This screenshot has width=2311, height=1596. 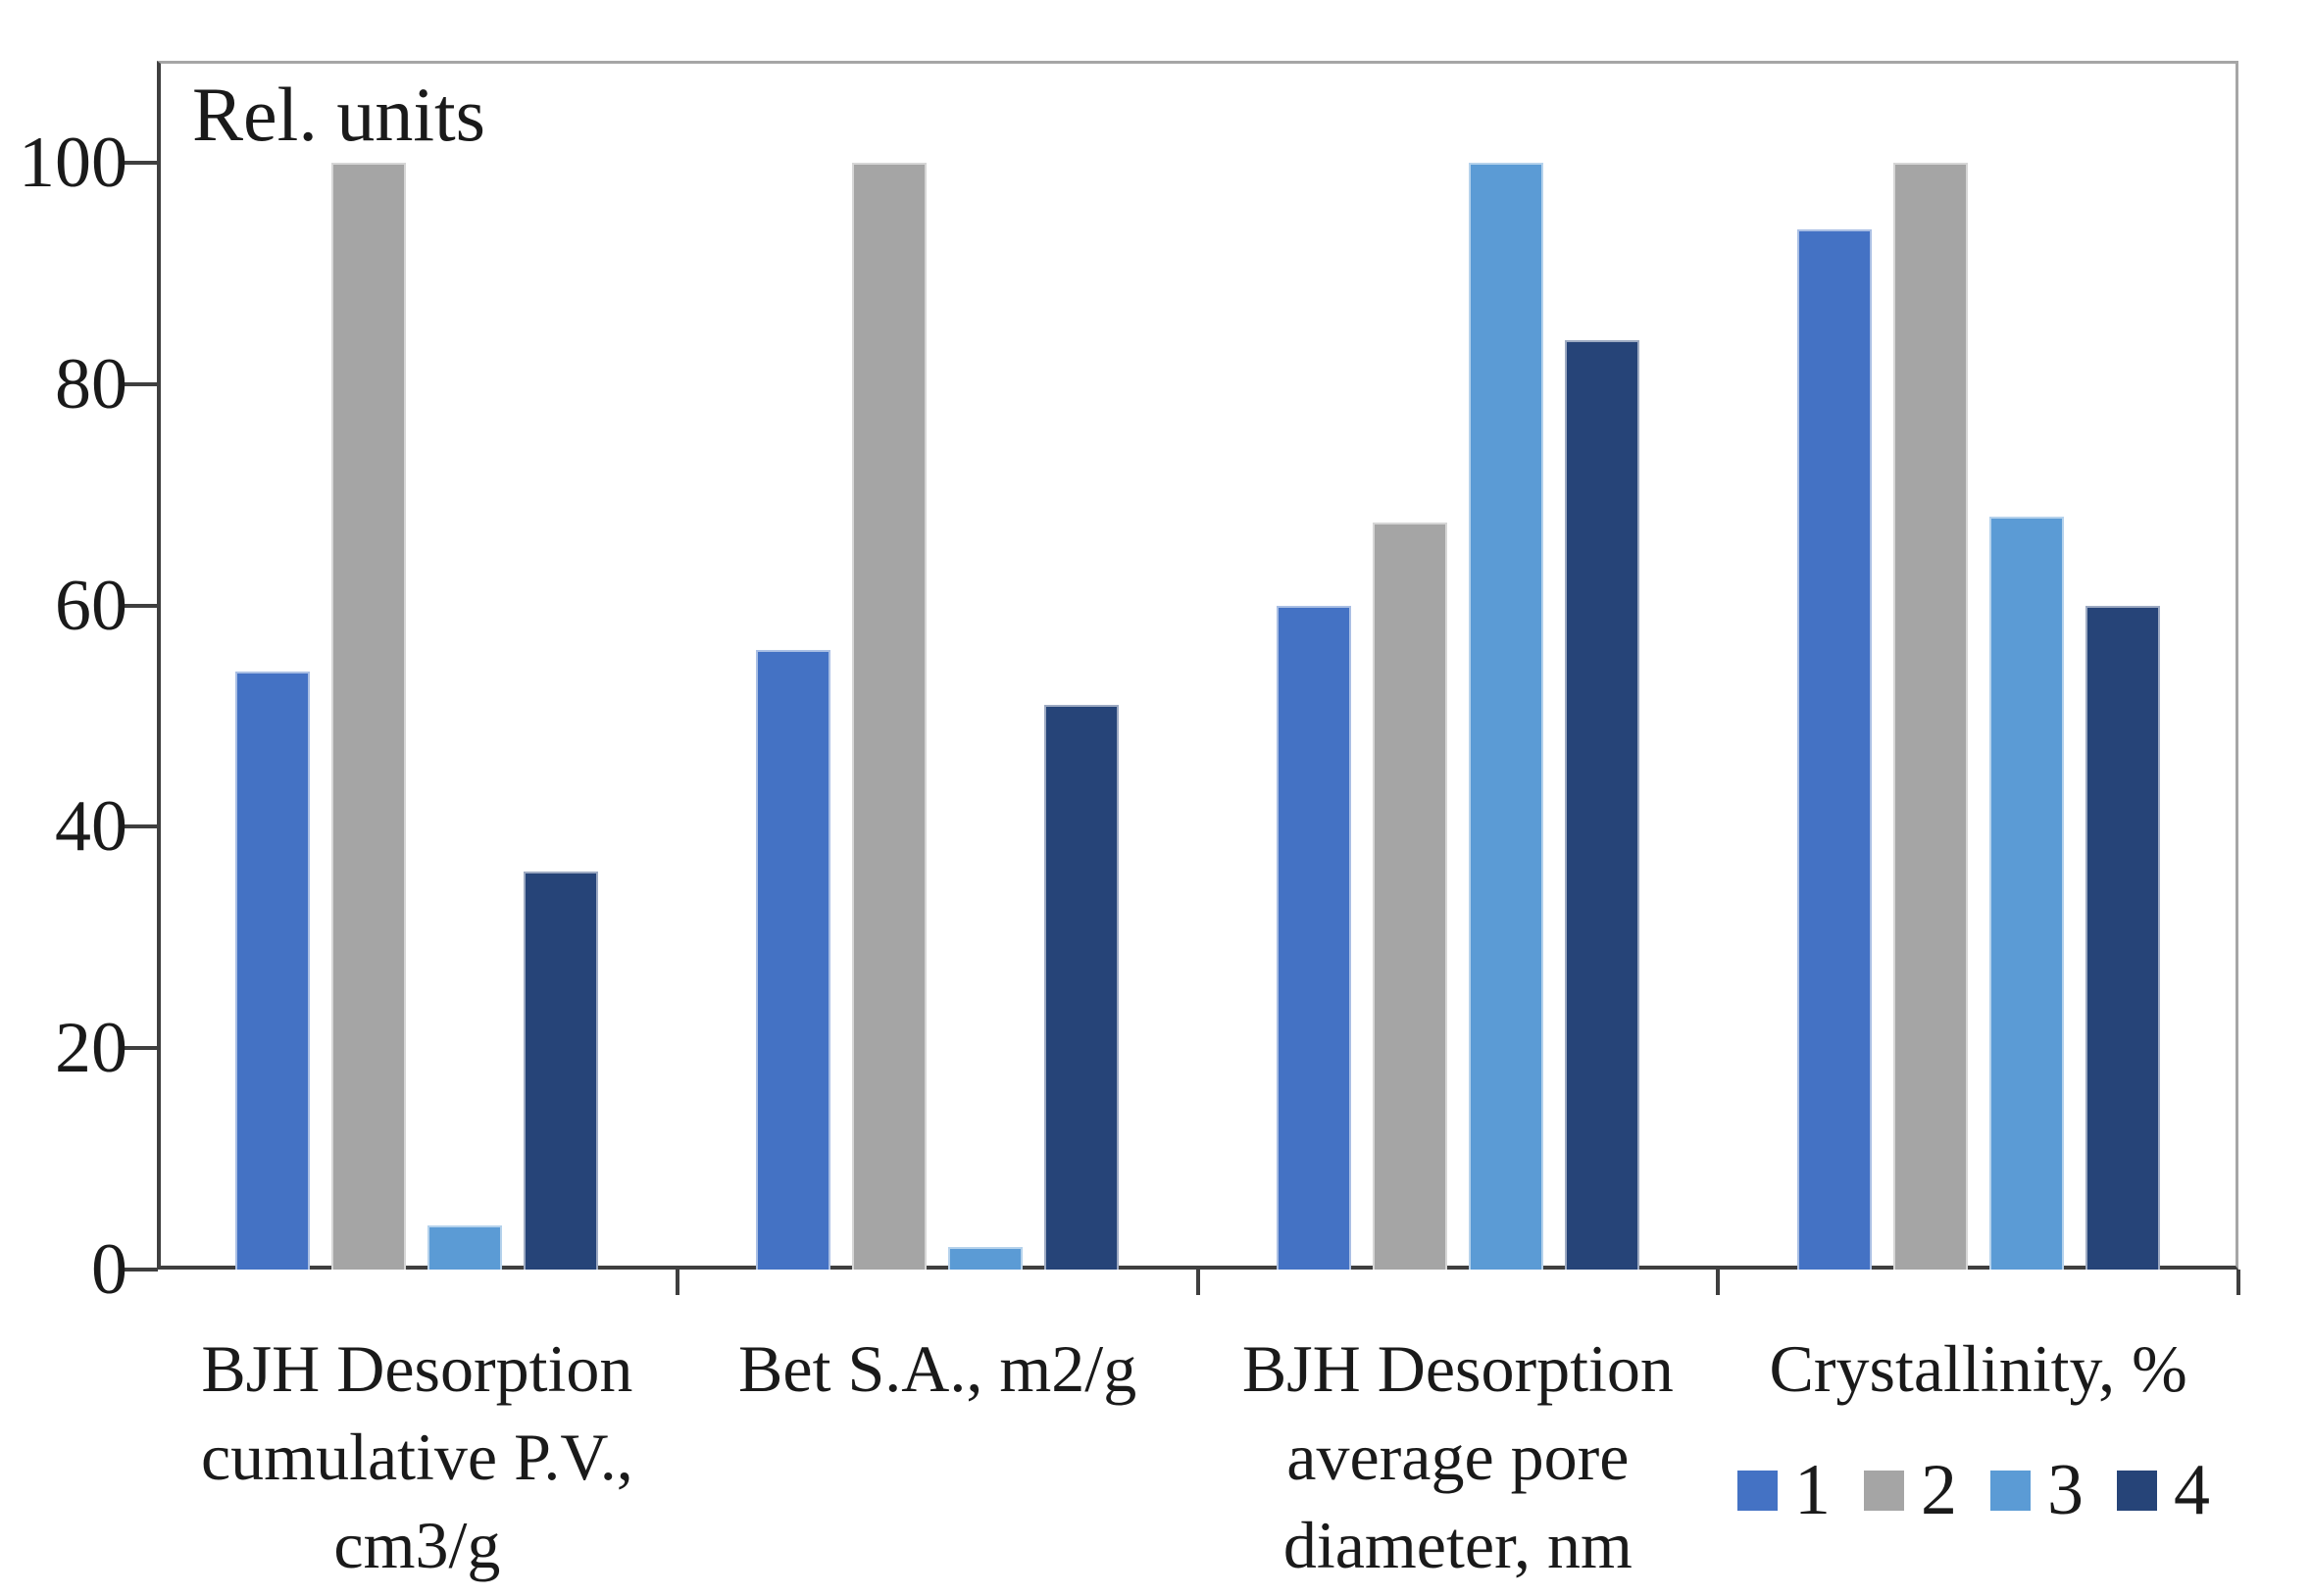 I want to click on bar-series2-group3, so click(x=1409, y=896).